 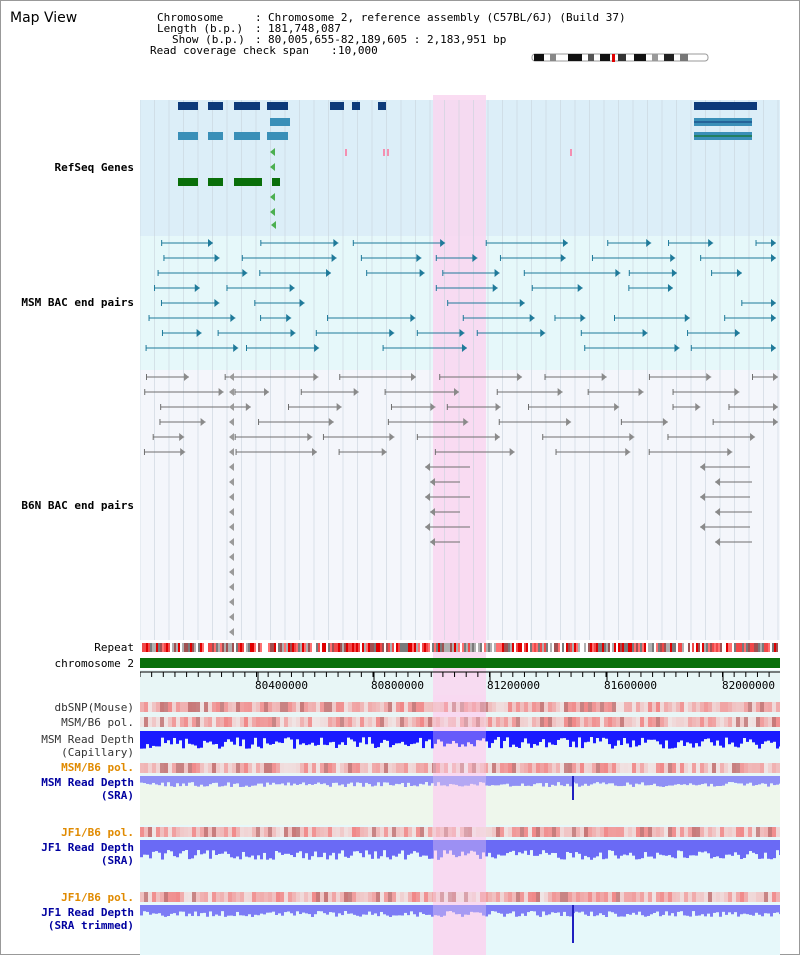 I want to click on refseq-gene, so click(x=247, y=136).